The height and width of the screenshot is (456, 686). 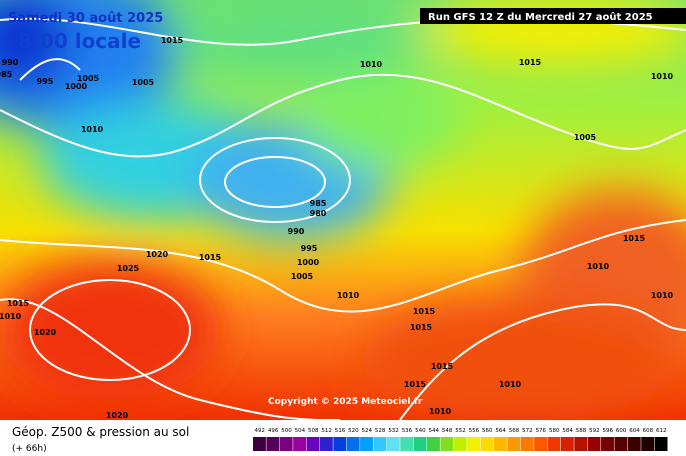 I want to click on scale-label: 516, so click(x=340, y=431).